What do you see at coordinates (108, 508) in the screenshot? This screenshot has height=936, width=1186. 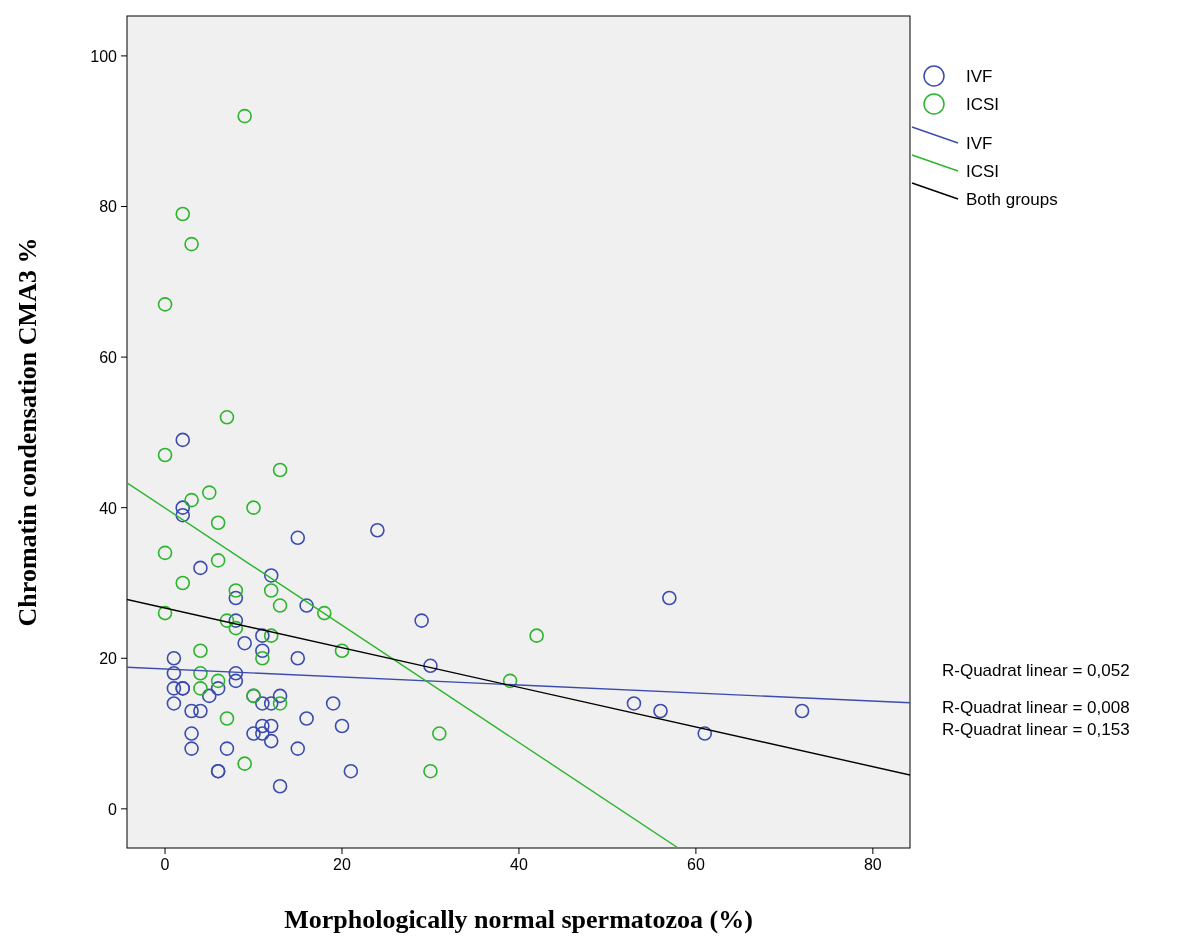 I see `y-tick-label: 40` at bounding box center [108, 508].